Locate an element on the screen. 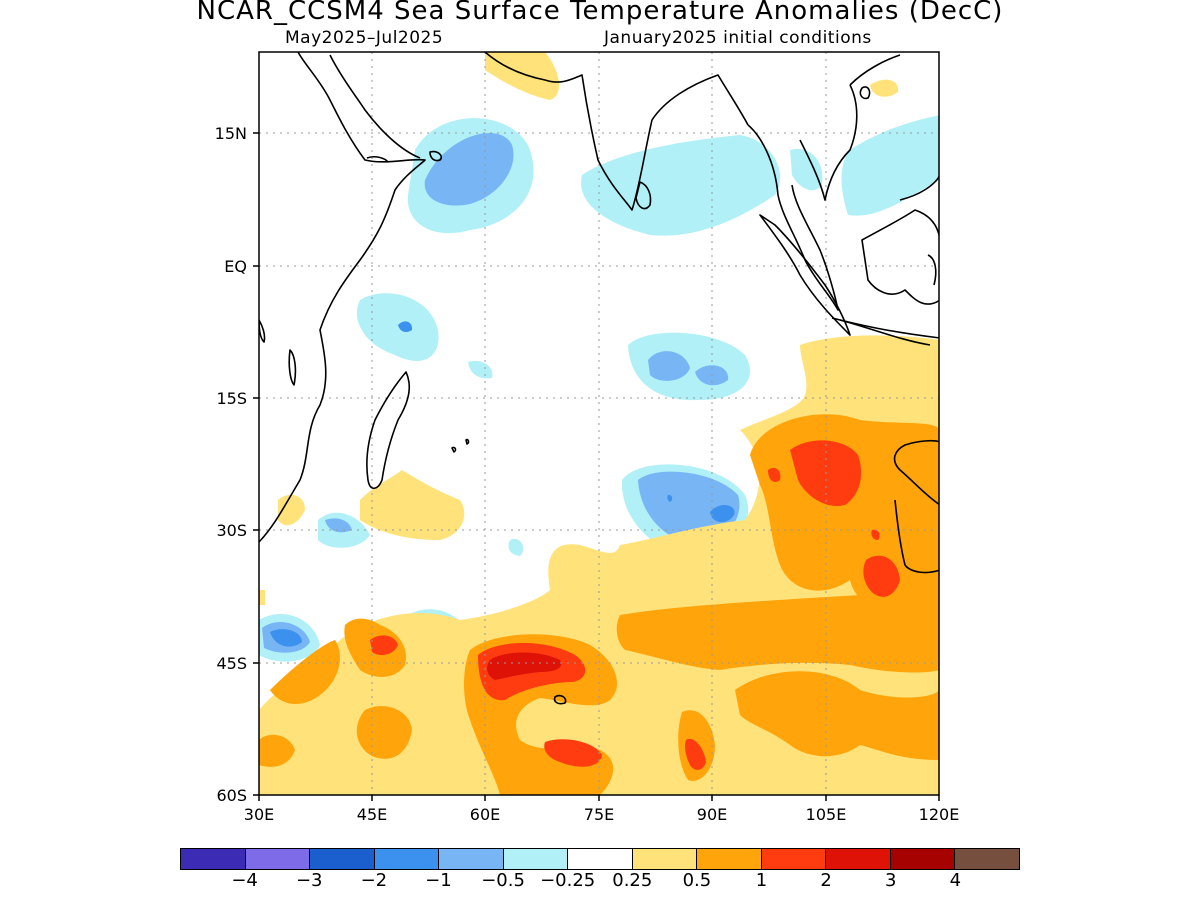 The image size is (1200, 900). lon-label-90e: 90E is located at coordinates (712, 814).